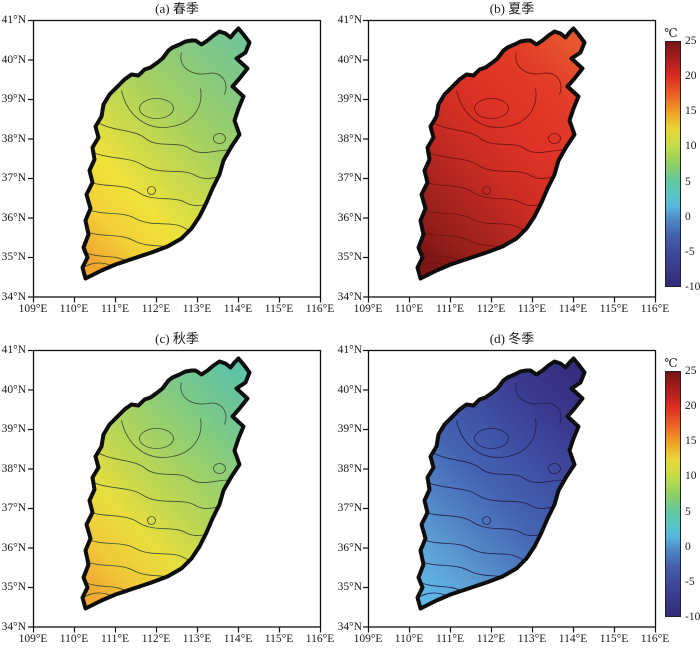 Image resolution: width=700 pixels, height=655 pixels. Describe the element at coordinates (177, 8) in the screenshot. I see `panel-title-spring: (a) 春季` at that location.